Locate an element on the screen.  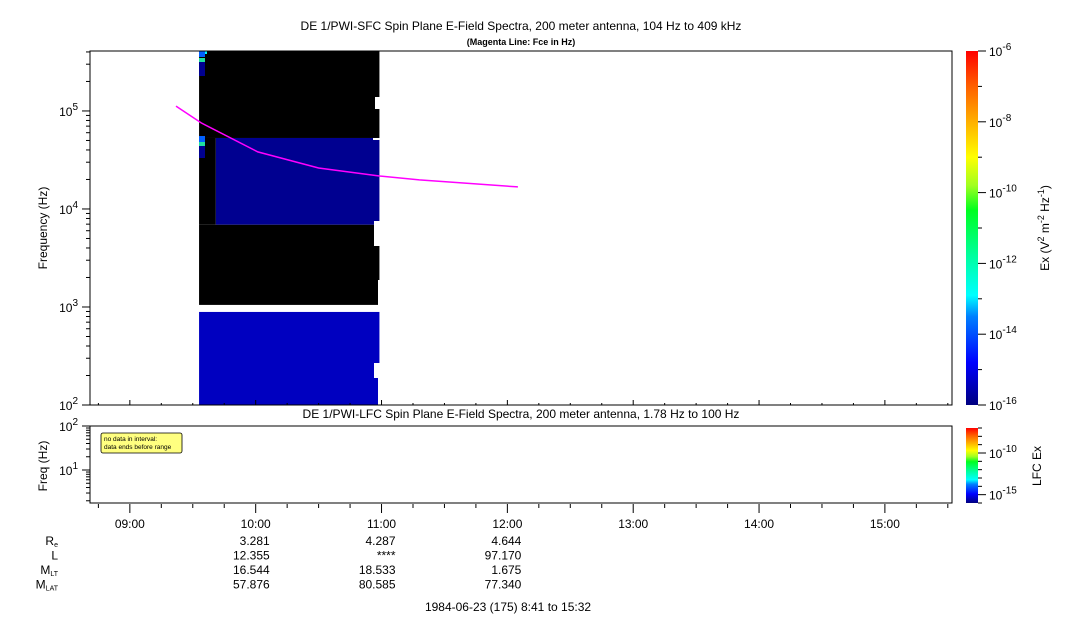
x-tick-label: 15:00 is located at coordinates (885, 524).